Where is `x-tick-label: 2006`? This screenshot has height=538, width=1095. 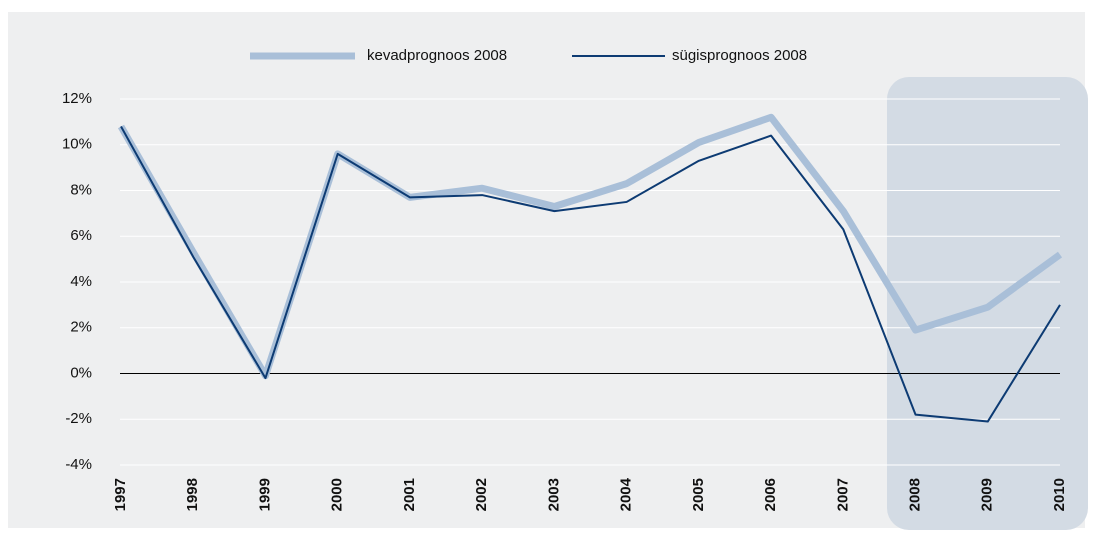
x-tick-label: 2006 is located at coordinates (770, 494).